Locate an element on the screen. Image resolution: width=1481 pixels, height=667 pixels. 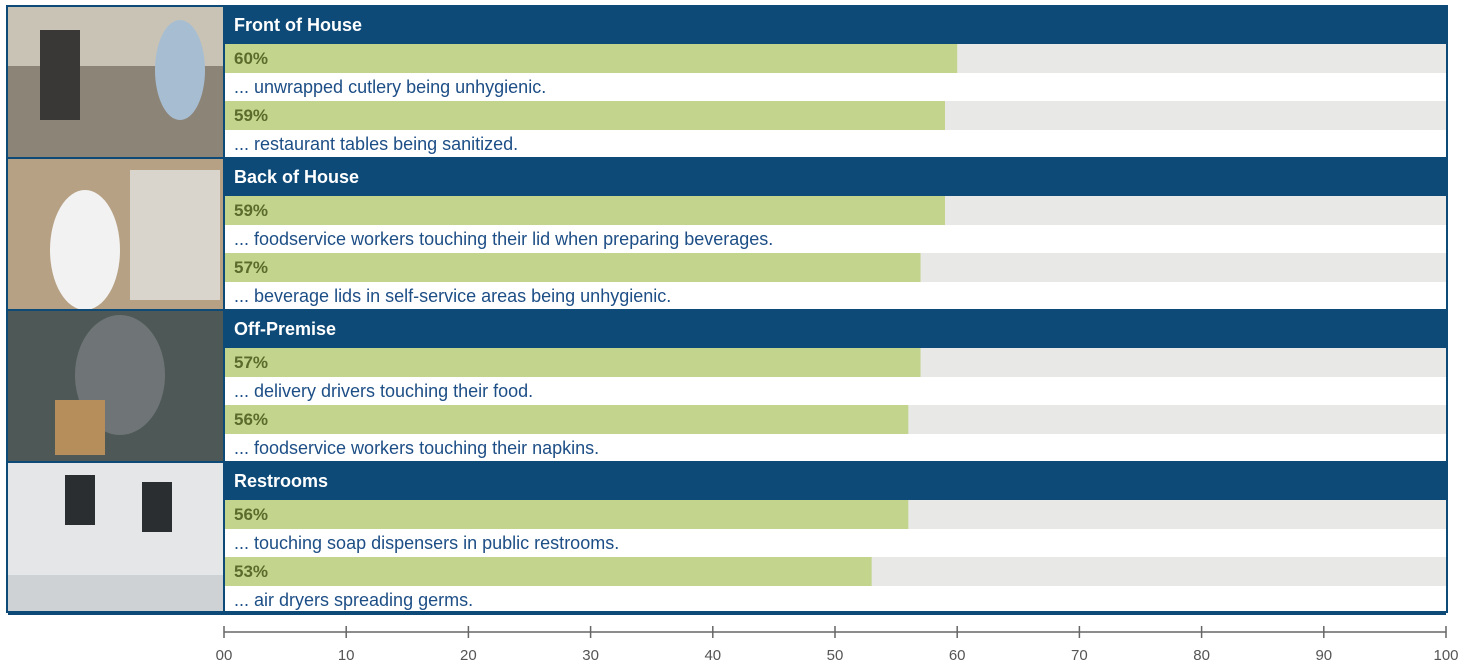
photos is located at coordinates (115, 309).